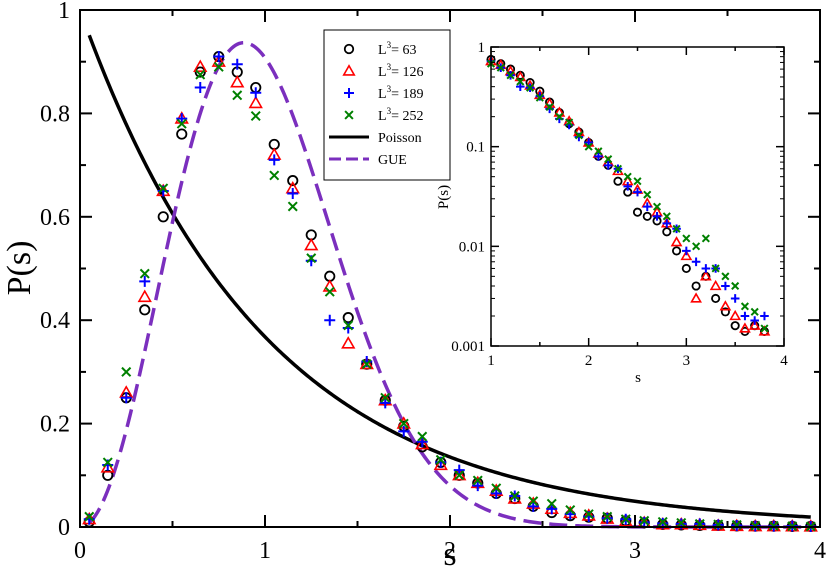 This screenshot has width=830, height=569. I want to click on legend-label-sup: 3, so click(389, 111).